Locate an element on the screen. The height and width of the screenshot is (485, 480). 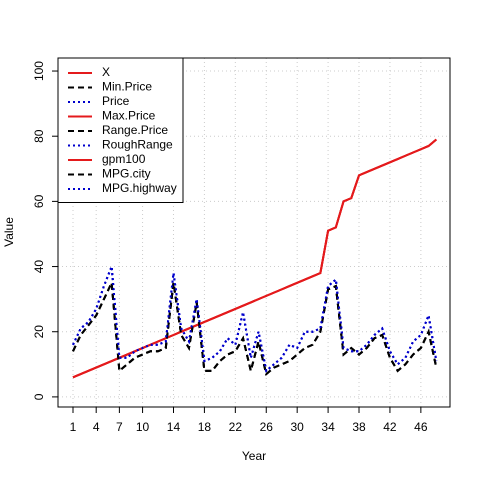
x-tick-label: 34 is located at coordinates (328, 427).